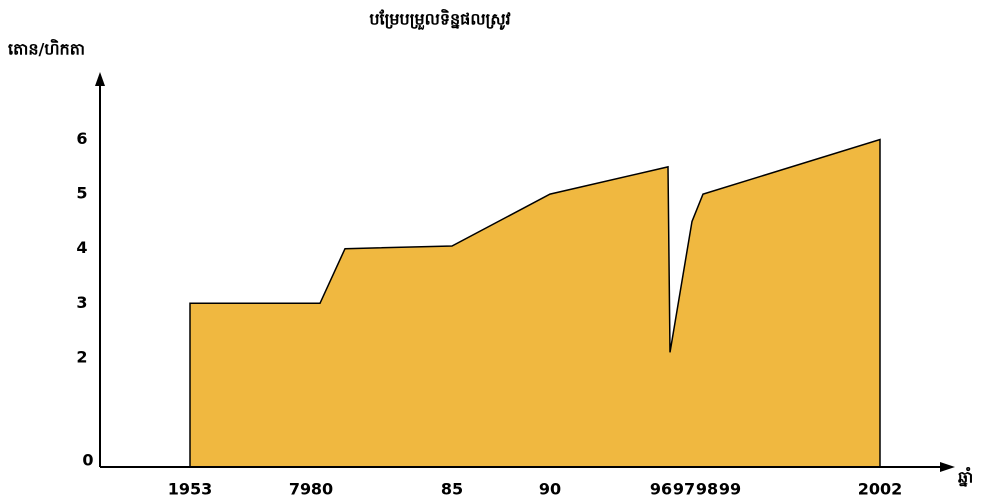 The height and width of the screenshot is (503, 985). What do you see at coordinates (661, 489) in the screenshot?
I see `x-tick-label: 96` at bounding box center [661, 489].